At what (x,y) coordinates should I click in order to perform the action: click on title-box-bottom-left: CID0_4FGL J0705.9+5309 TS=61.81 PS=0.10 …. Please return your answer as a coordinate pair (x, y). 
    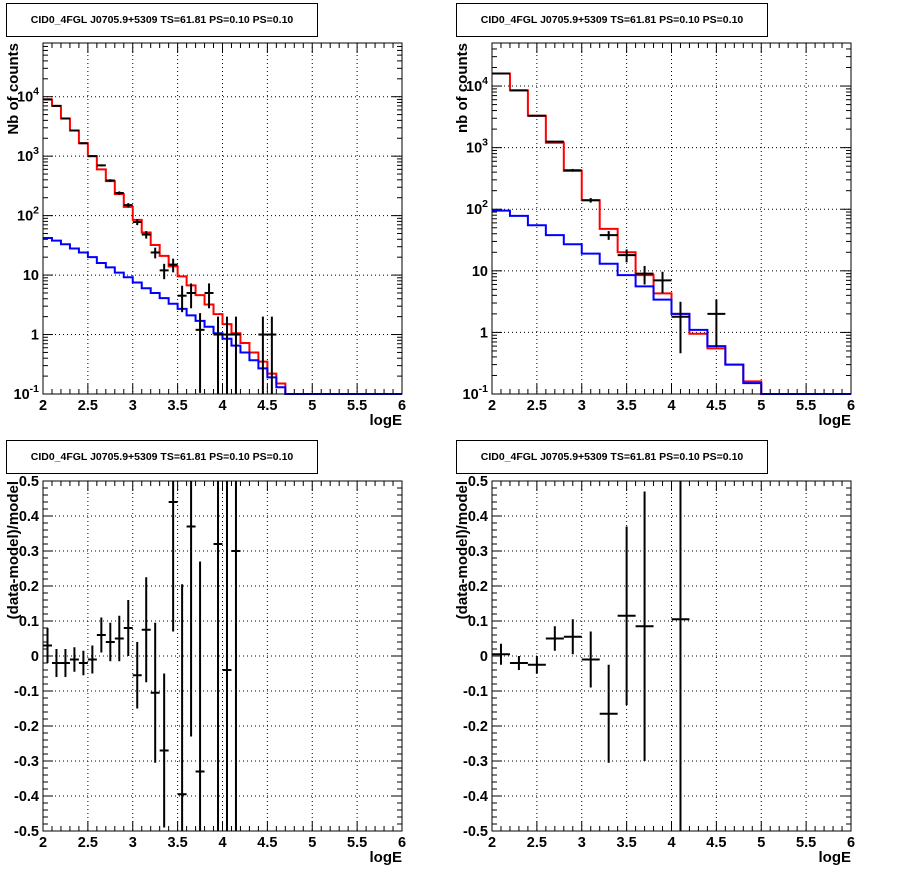
    Looking at the image, I should click on (162, 457).